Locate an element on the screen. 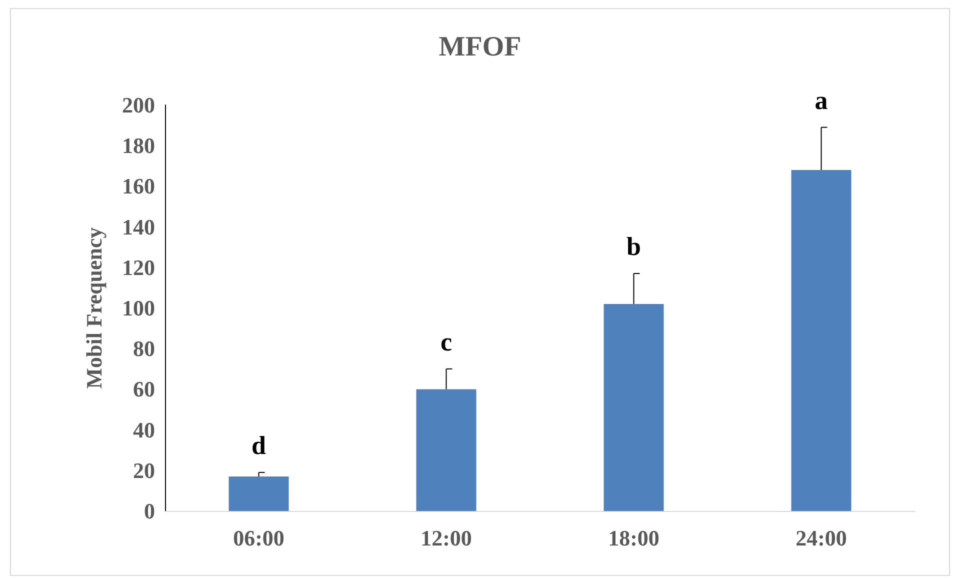 This screenshot has width=960, height=579. y-tick-label: 100 is located at coordinates (138, 308).